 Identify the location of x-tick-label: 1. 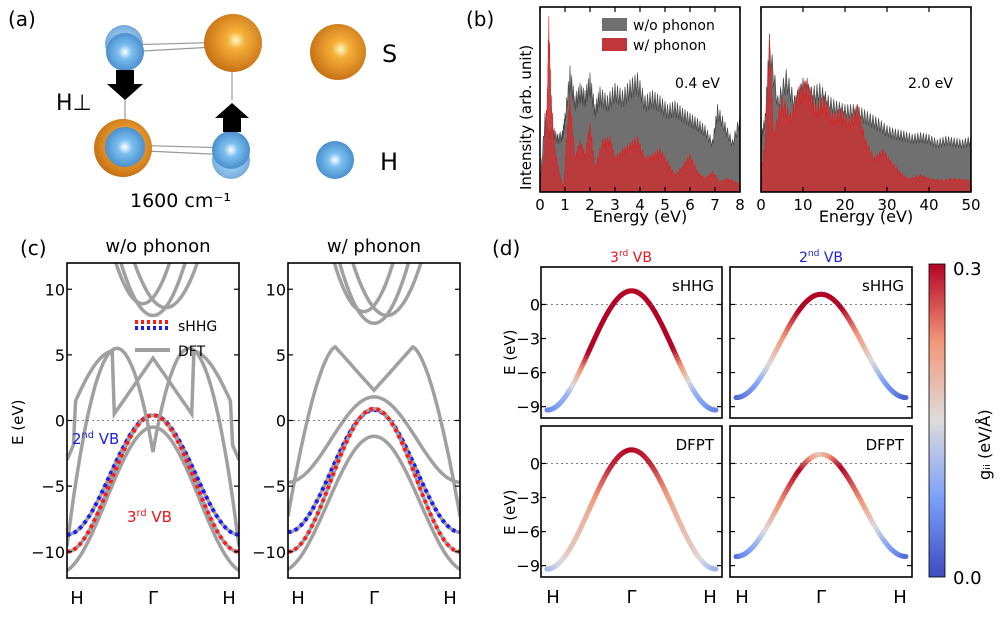
(565, 205).